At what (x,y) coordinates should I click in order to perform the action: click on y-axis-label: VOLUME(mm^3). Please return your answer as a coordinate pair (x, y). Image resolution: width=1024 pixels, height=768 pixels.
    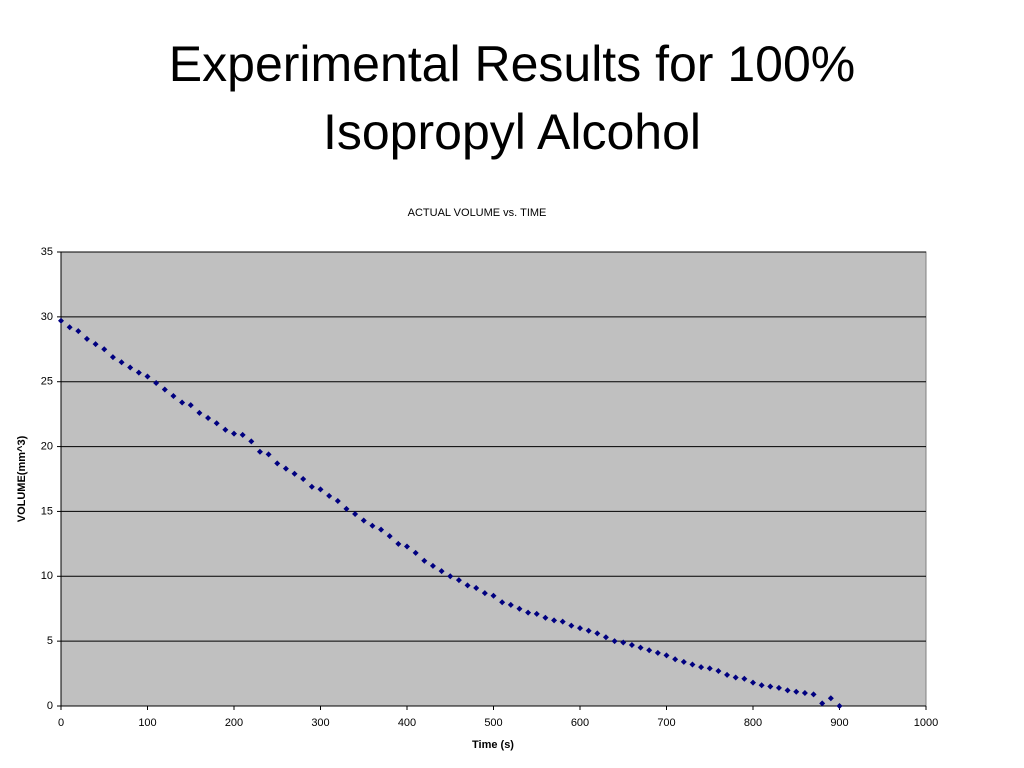
    Looking at the image, I should click on (22, 478).